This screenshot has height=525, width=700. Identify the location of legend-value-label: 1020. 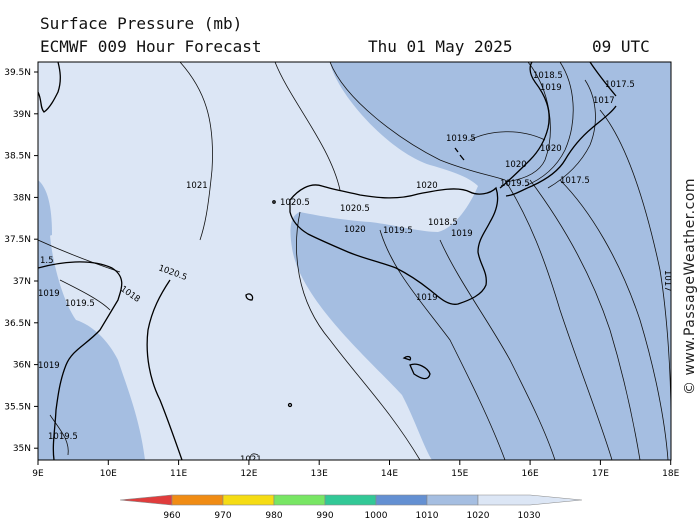
(478, 516).